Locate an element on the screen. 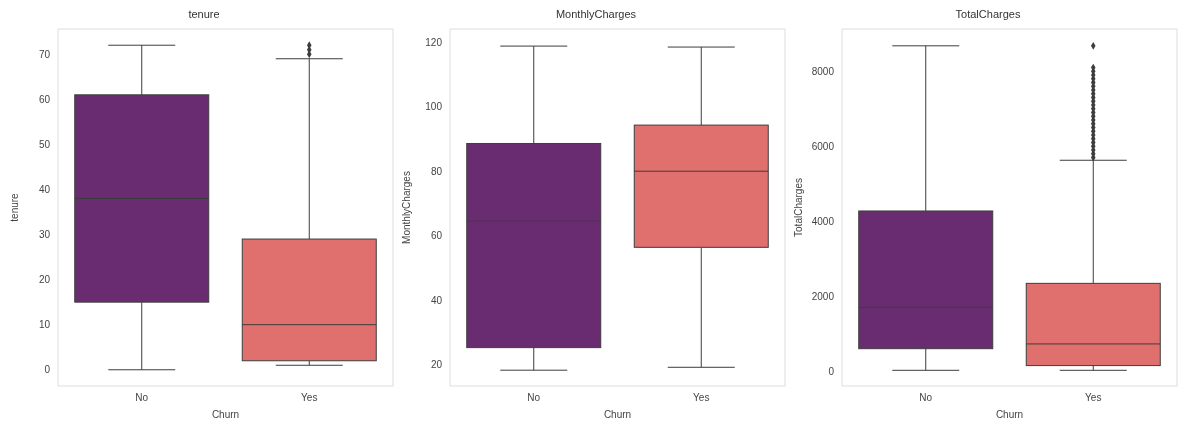 The width and height of the screenshot is (1192, 428). y-tick-label: 80 is located at coordinates (436, 171).